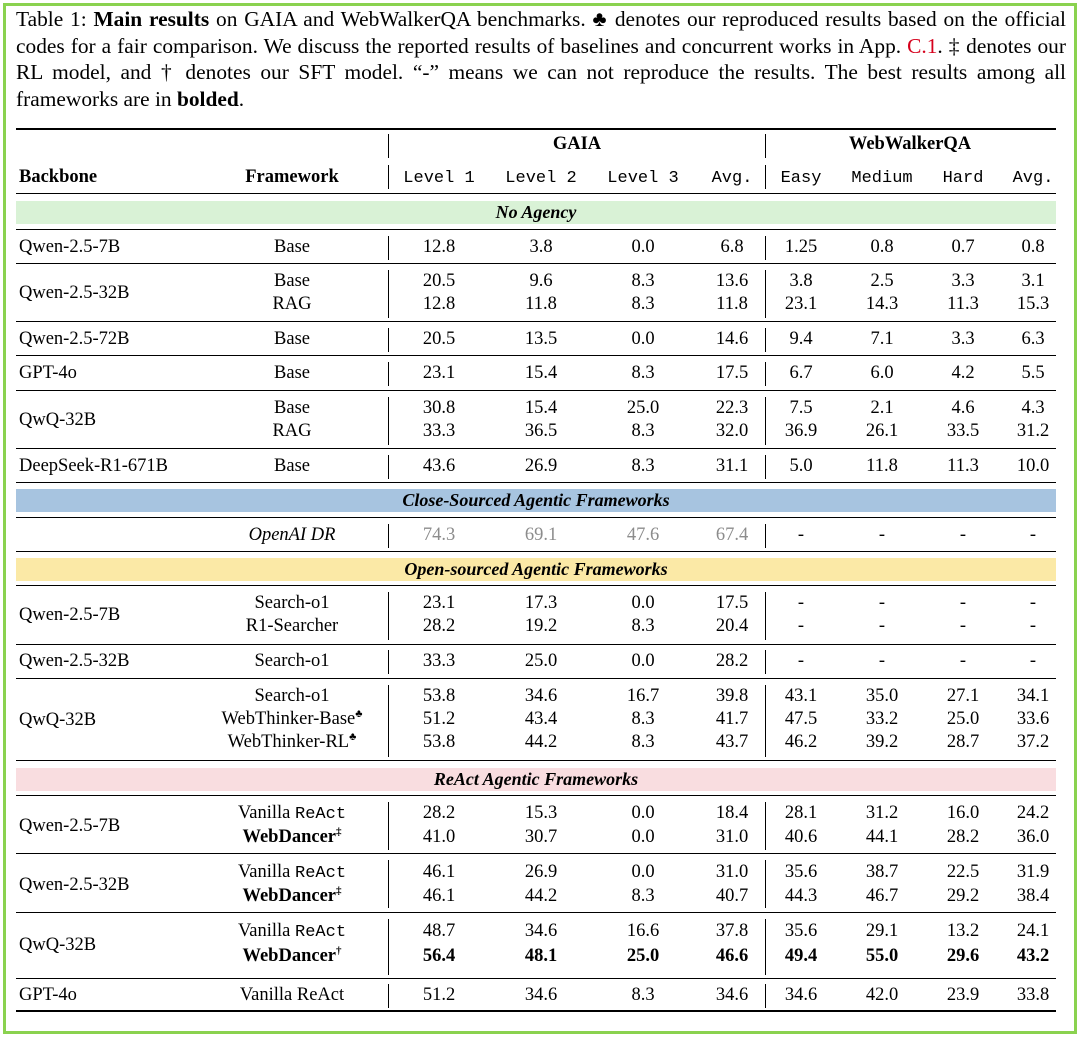 The image size is (1080, 1037). Describe the element at coordinates (1033, 896) in the screenshot. I see `value-cell: 38.4` at that location.